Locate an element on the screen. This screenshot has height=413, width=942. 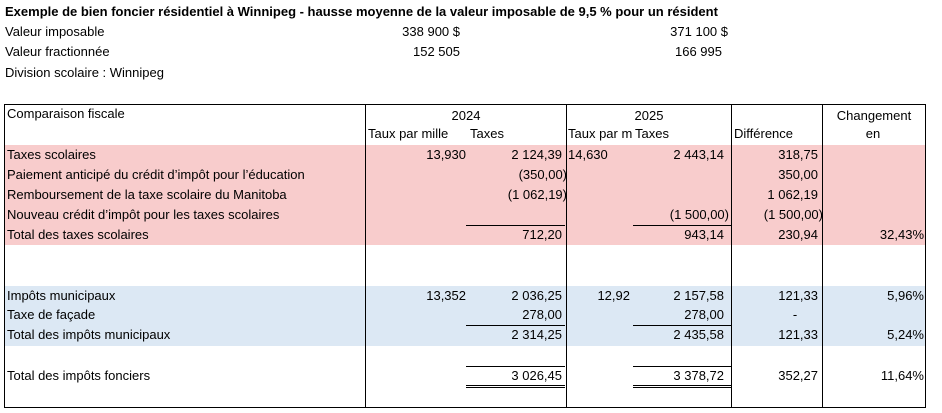
cell-taxes-2025: (1 500,00) is located at coordinates (699, 214).